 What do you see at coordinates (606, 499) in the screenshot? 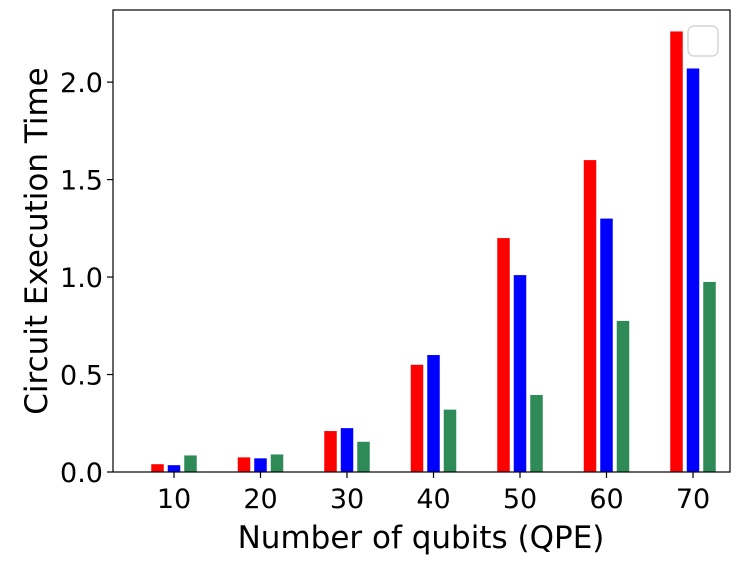
I see `x-tick-label: 60` at bounding box center [606, 499].